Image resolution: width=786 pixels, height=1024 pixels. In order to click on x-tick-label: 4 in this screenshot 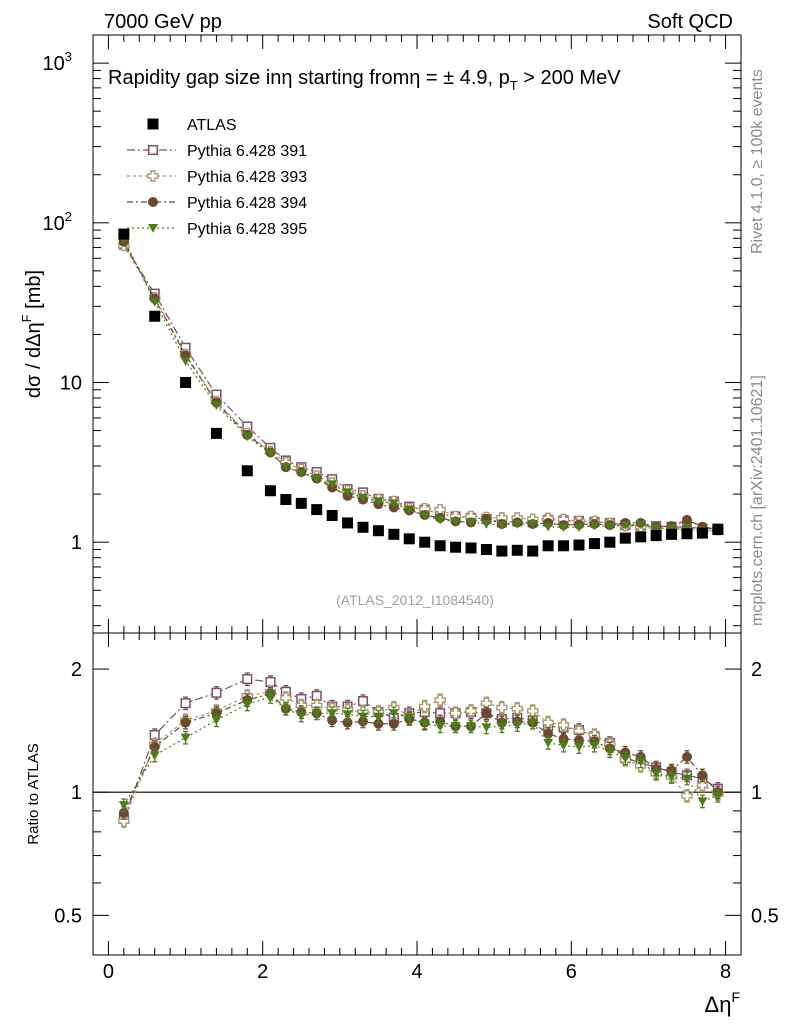, I will do `click(416, 972)`.